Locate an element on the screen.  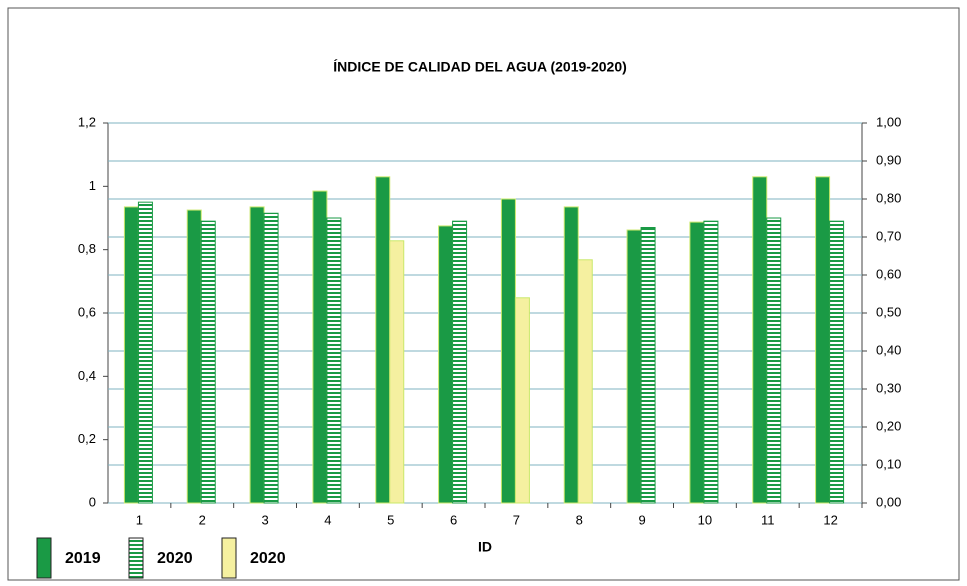
x-tick-label: 12 is located at coordinates (830, 519).